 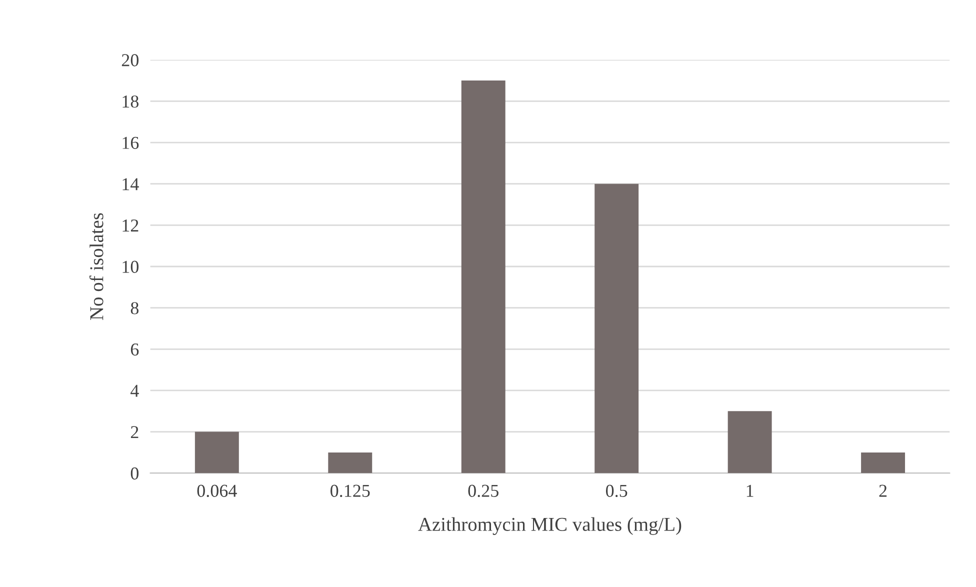 I want to click on y-tick-label: 10, so click(x=130, y=266).